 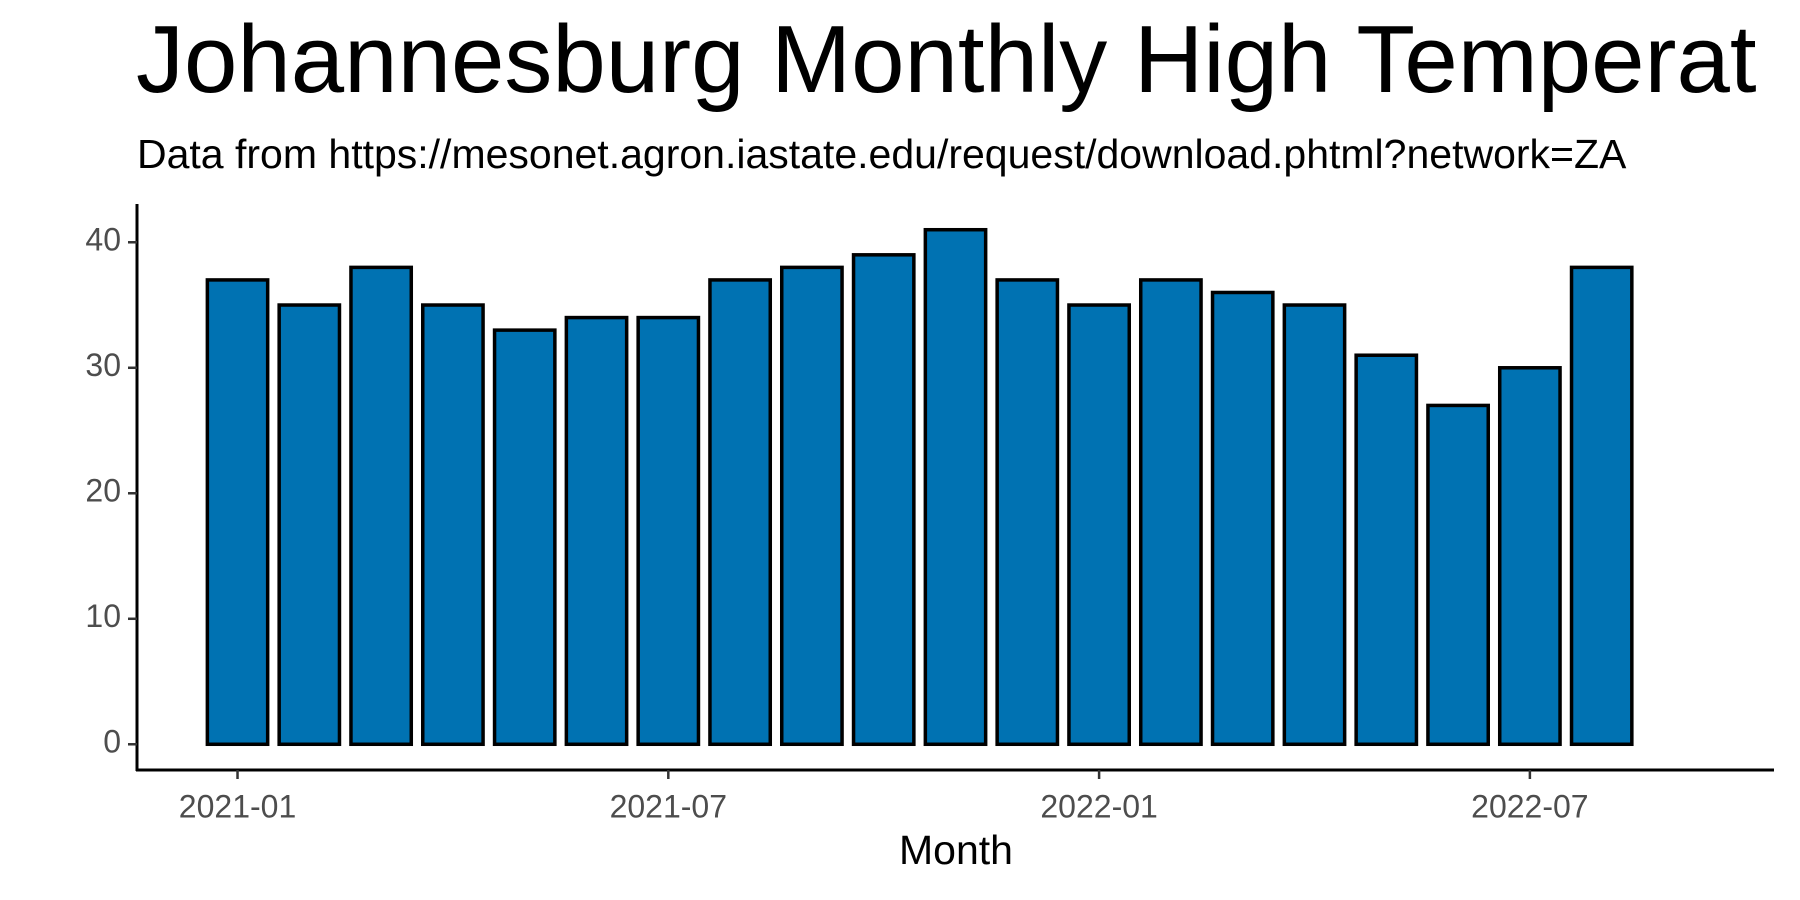 What do you see at coordinates (668, 806) in the screenshot?
I see `x-tick-label: 2021-07` at bounding box center [668, 806].